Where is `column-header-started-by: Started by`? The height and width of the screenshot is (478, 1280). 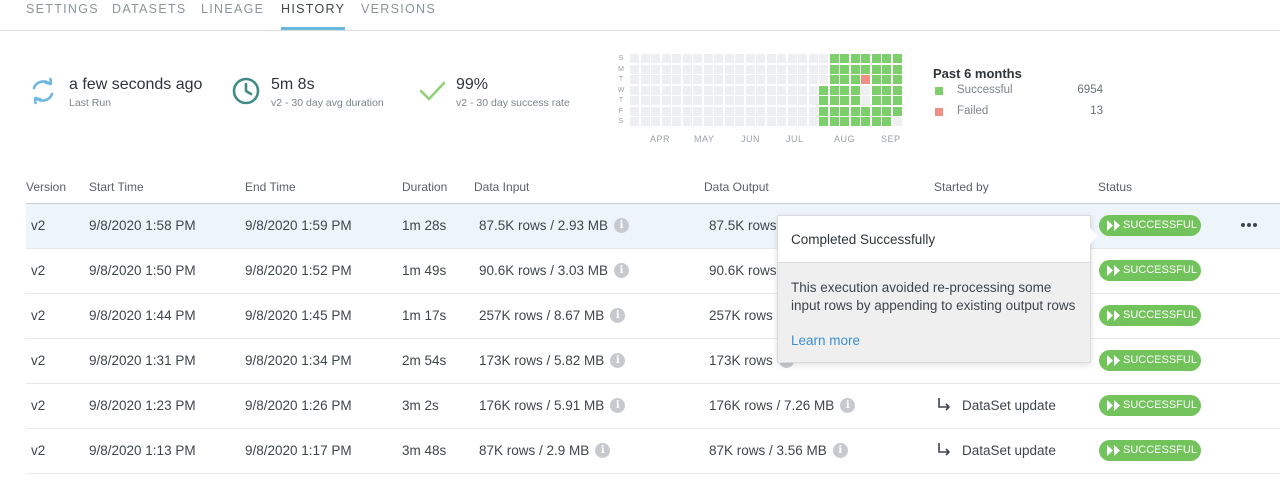 column-header-started-by: Started by is located at coordinates (961, 187).